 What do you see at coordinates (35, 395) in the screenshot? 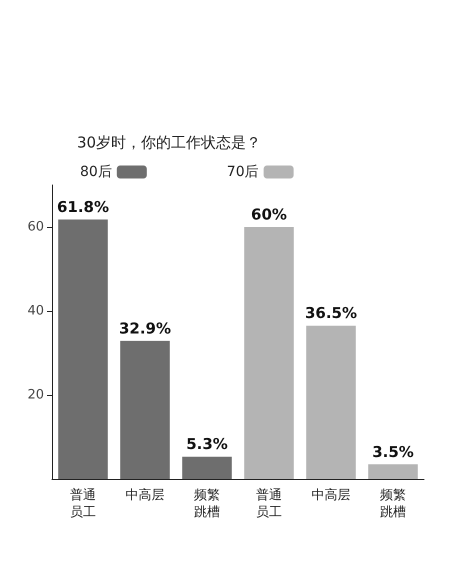
I see `y-tick-label: 20` at bounding box center [35, 395].